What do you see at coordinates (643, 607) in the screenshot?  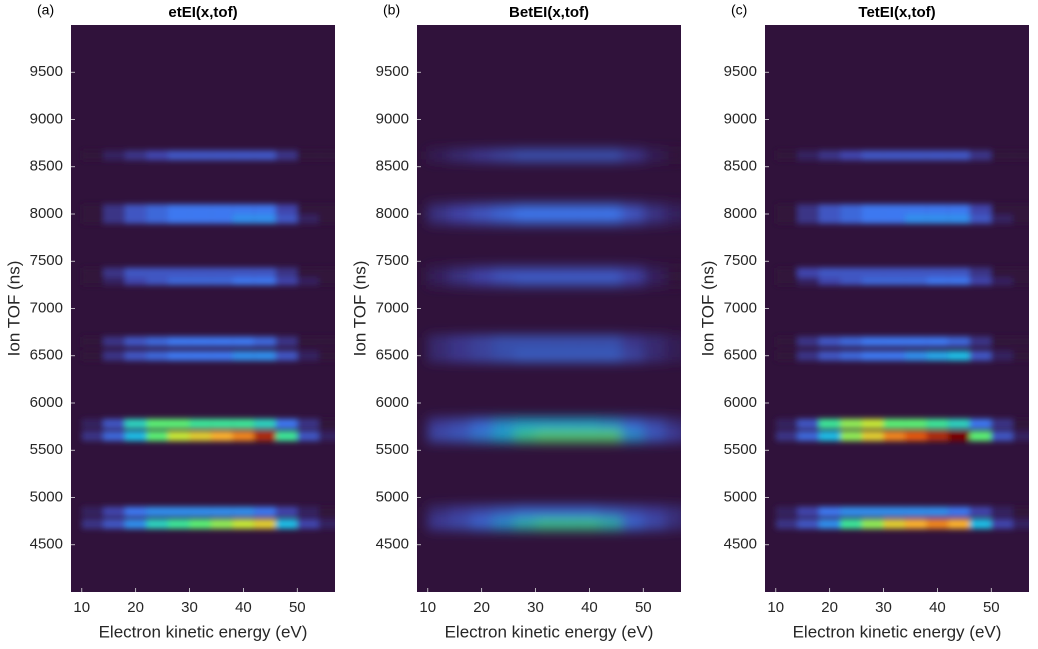 I see `x-tick-label: 50` at bounding box center [643, 607].